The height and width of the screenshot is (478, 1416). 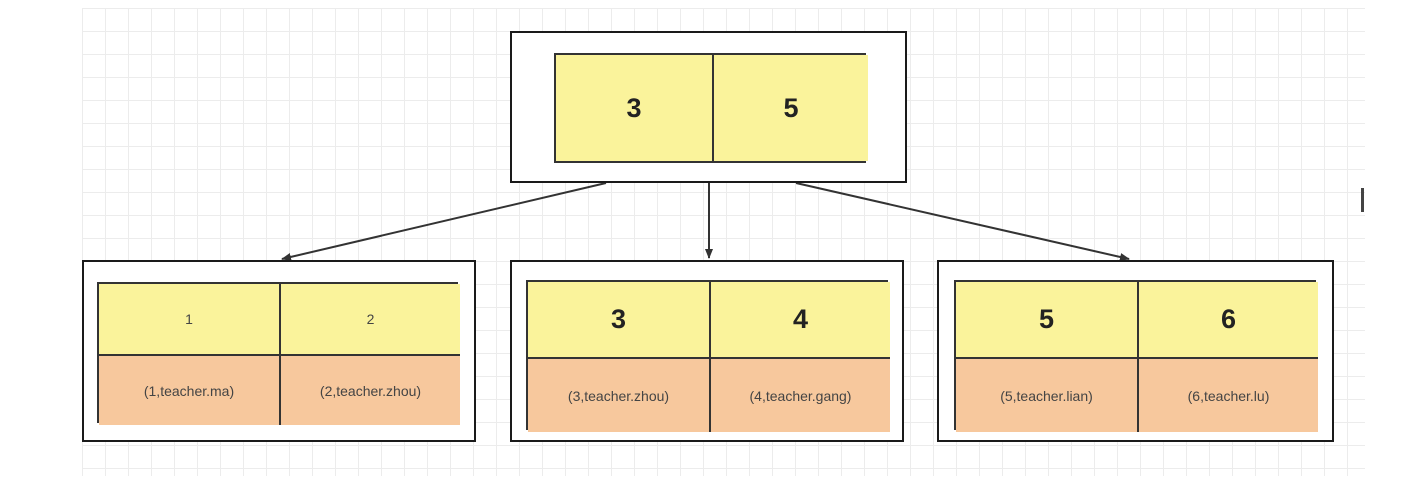 I want to click on leaf-key-cell: 2, so click(x=369, y=319).